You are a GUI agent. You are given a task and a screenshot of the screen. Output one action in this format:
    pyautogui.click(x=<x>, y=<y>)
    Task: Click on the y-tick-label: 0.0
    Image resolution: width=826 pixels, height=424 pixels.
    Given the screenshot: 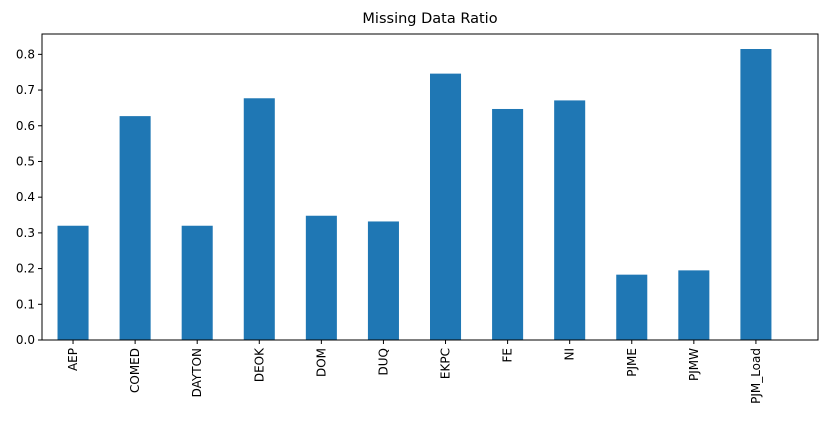 What is the action you would take?
    pyautogui.click(x=25, y=340)
    